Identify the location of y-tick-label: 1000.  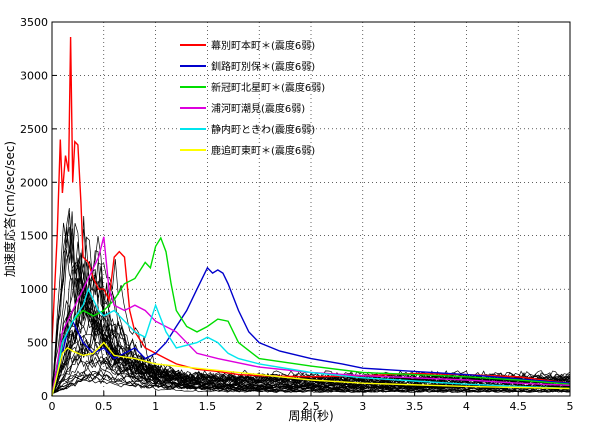
(34, 289).